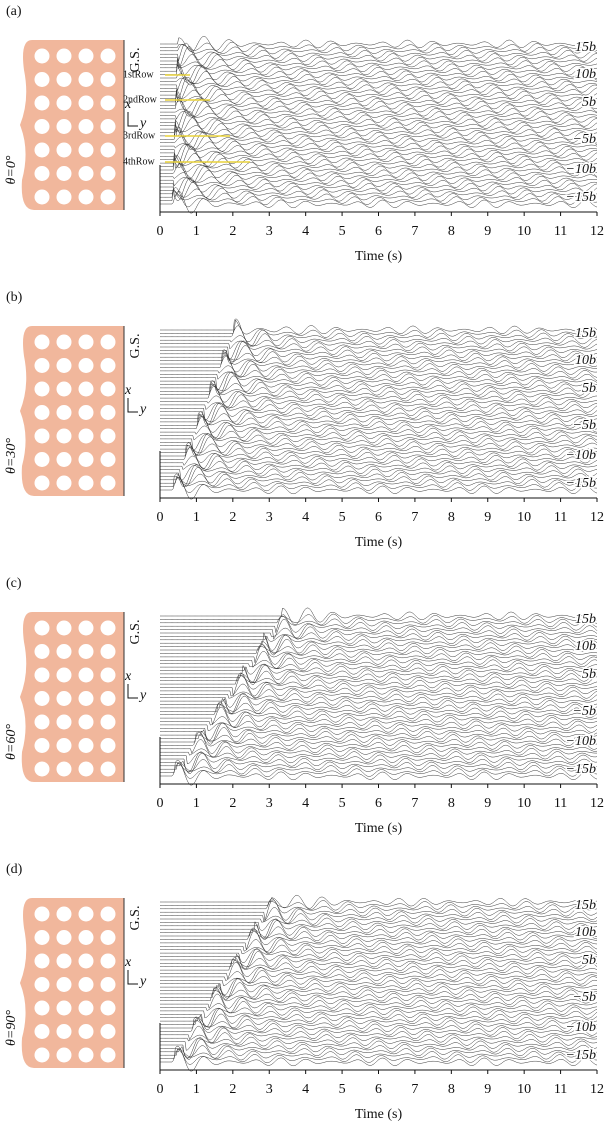 The height and width of the screenshot is (1146, 606). Describe the element at coordinates (378, 517) in the screenshot. I see `x-tick-label: 6` at that location.